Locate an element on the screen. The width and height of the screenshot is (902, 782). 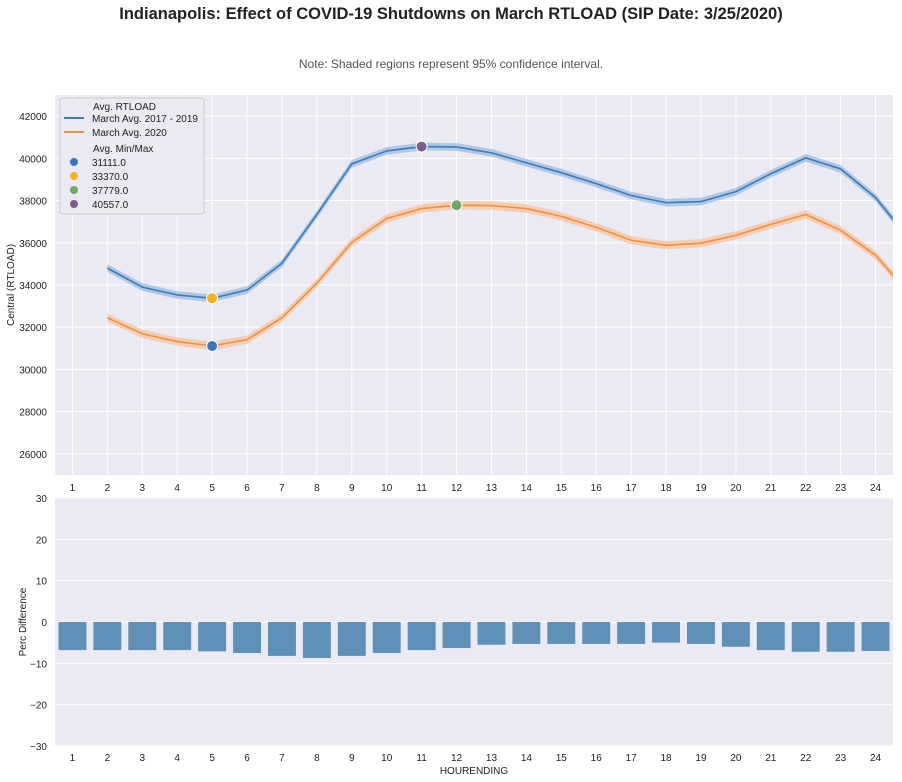
legend-entry: 40557.0 is located at coordinates (110, 205).